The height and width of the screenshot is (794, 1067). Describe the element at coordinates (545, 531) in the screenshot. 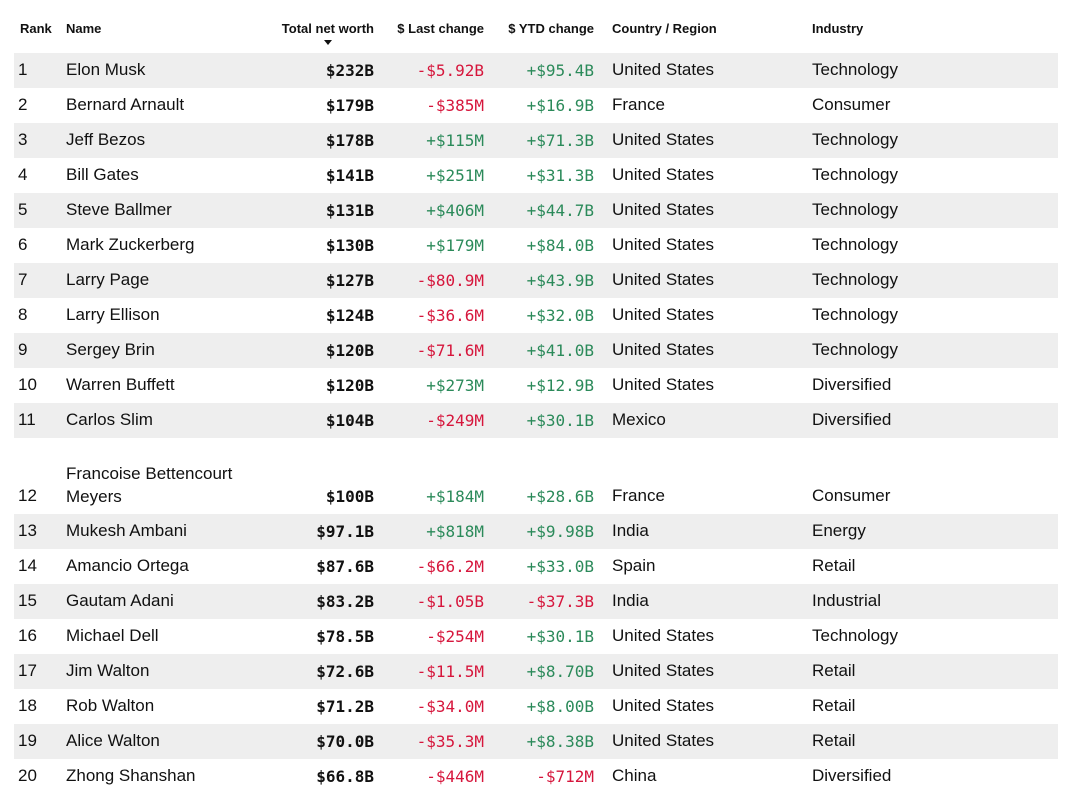

I see `ytd-change-cell: +$9.98B` at that location.